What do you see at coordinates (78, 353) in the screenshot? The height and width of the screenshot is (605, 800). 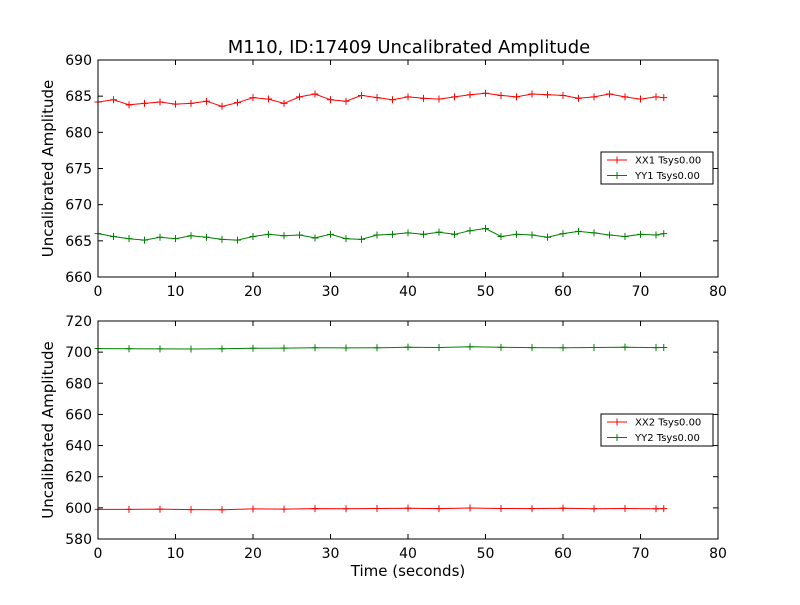 I see `y-tick-label: 700` at bounding box center [78, 353].